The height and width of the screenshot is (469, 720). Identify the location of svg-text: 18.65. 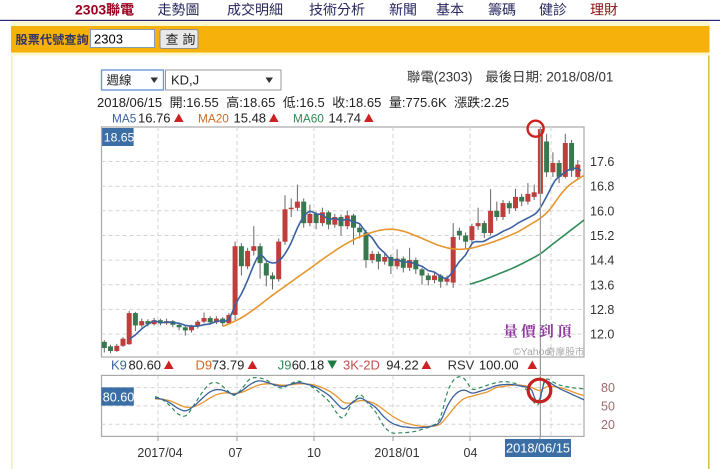
(119, 137).